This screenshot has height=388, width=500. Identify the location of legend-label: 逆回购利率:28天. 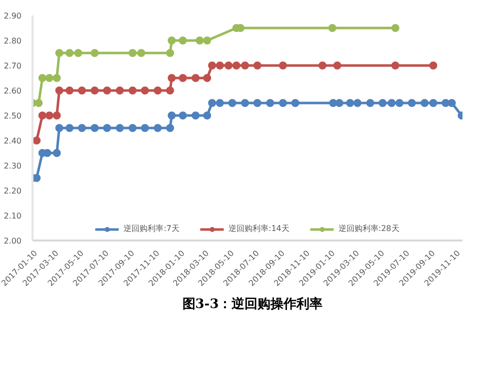
(369, 228).